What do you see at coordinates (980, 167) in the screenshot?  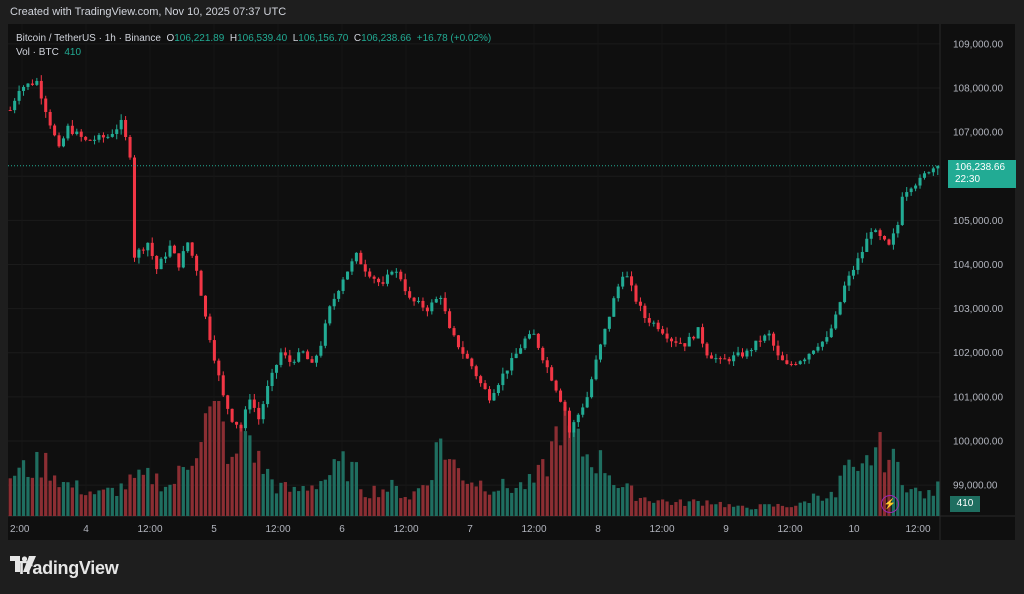 I see `last-price-value: 106,238.66` at bounding box center [980, 167].